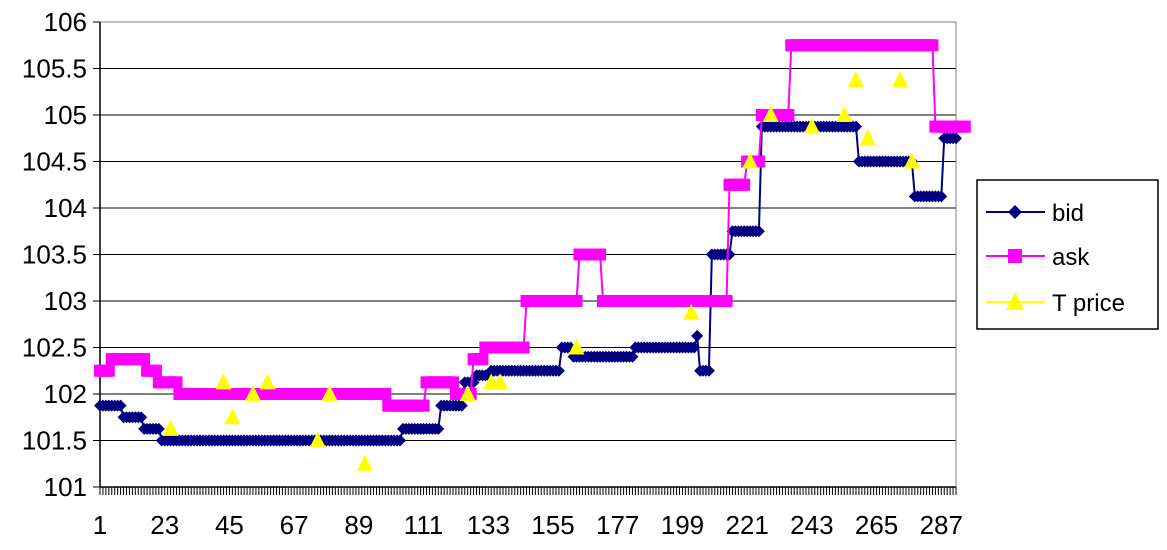 Image resolution: width=1167 pixels, height=550 pixels. Describe the element at coordinates (552, 525) in the screenshot. I see `x-tick-label: 155` at that location.